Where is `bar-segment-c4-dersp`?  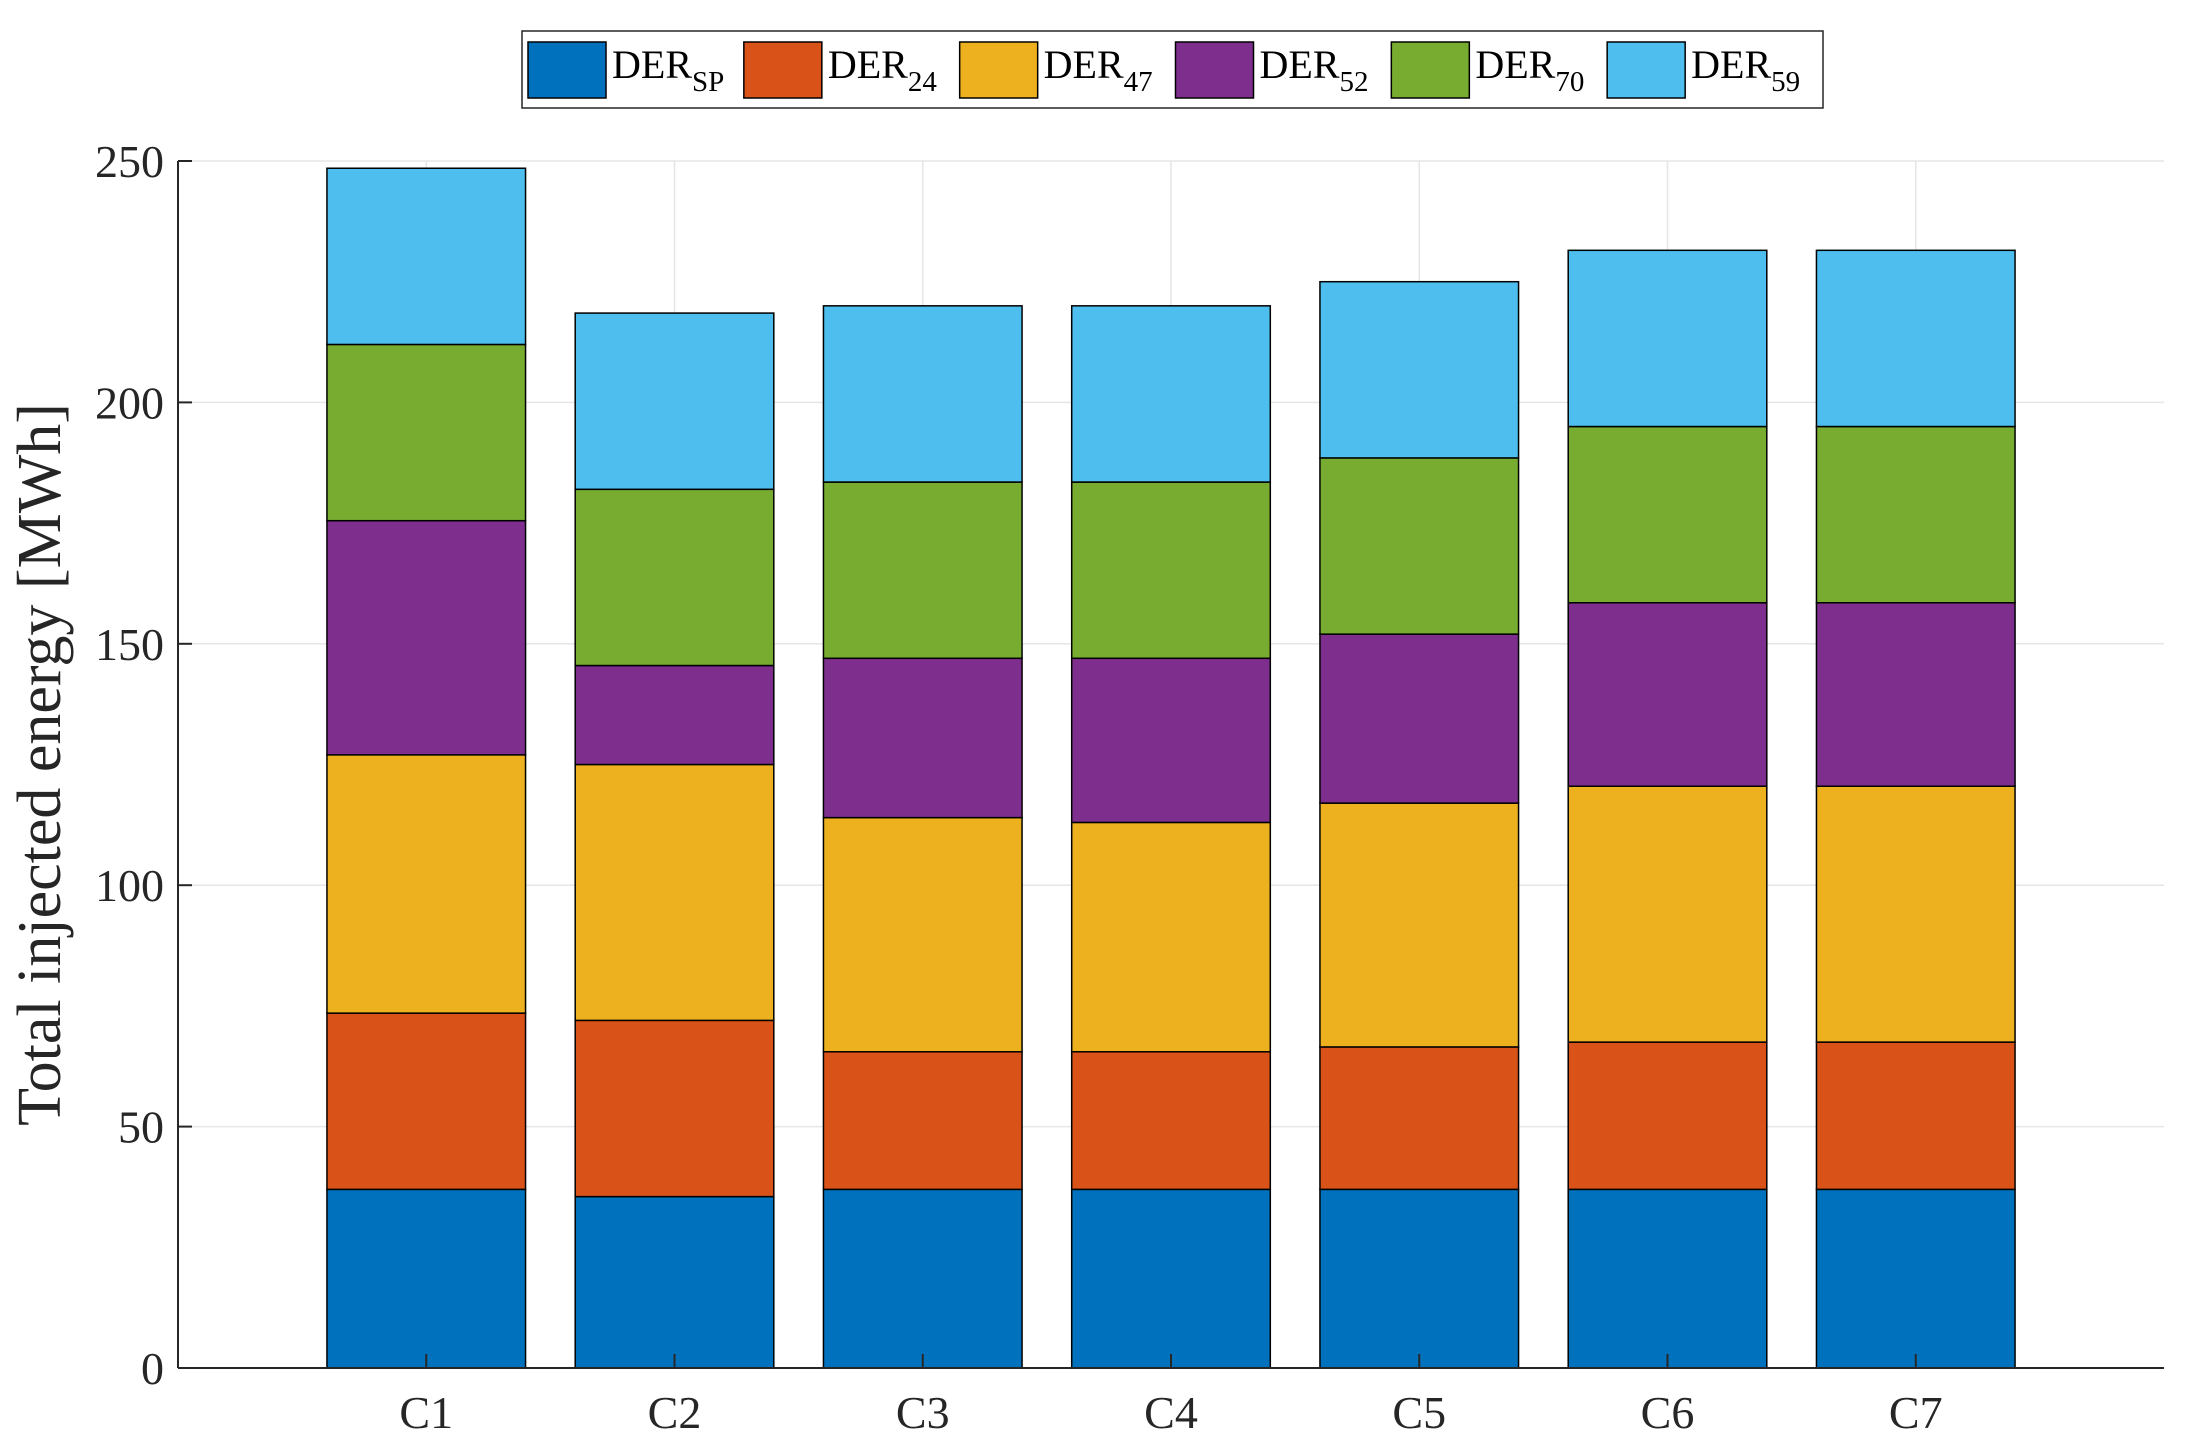 bar-segment-c4-dersp is located at coordinates (1171, 1278).